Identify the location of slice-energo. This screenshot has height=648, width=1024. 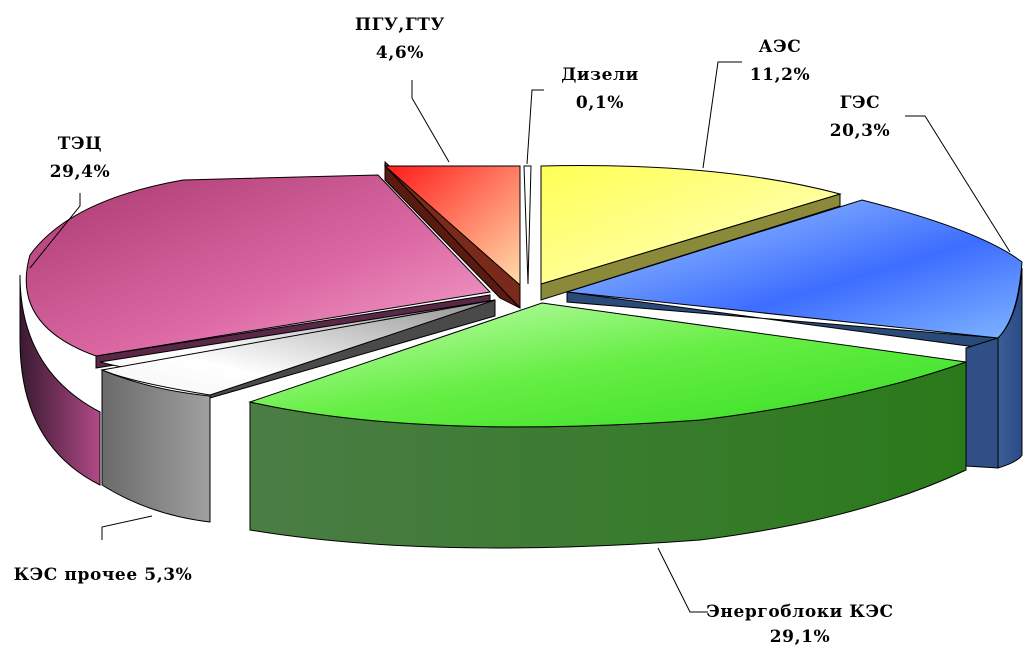
(607, 365).